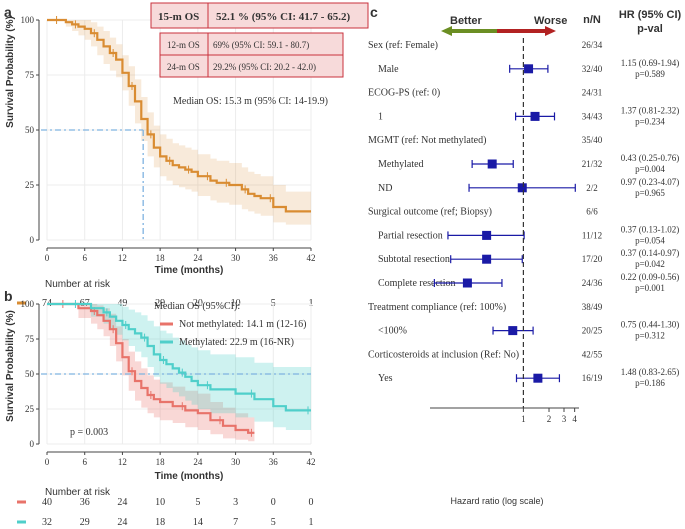  What do you see at coordinates (401, 164) in the screenshot?
I see `forest-sublabel: Methylated` at bounding box center [401, 164].